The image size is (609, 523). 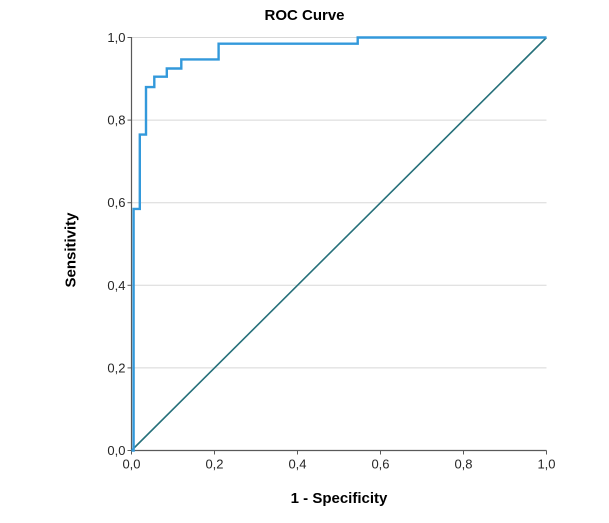 What do you see at coordinates (116, 37) in the screenshot?
I see `y-tick-label: 1,0` at bounding box center [116, 37].